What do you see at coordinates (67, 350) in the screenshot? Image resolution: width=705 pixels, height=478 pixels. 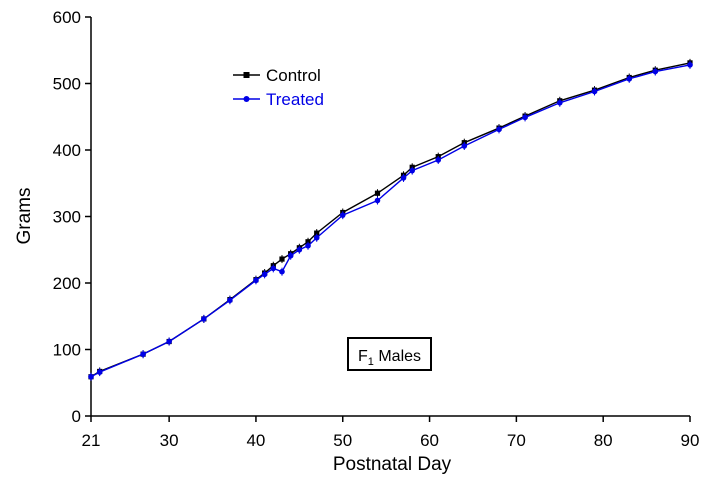 I see `y-tick-label: 100` at bounding box center [67, 350].